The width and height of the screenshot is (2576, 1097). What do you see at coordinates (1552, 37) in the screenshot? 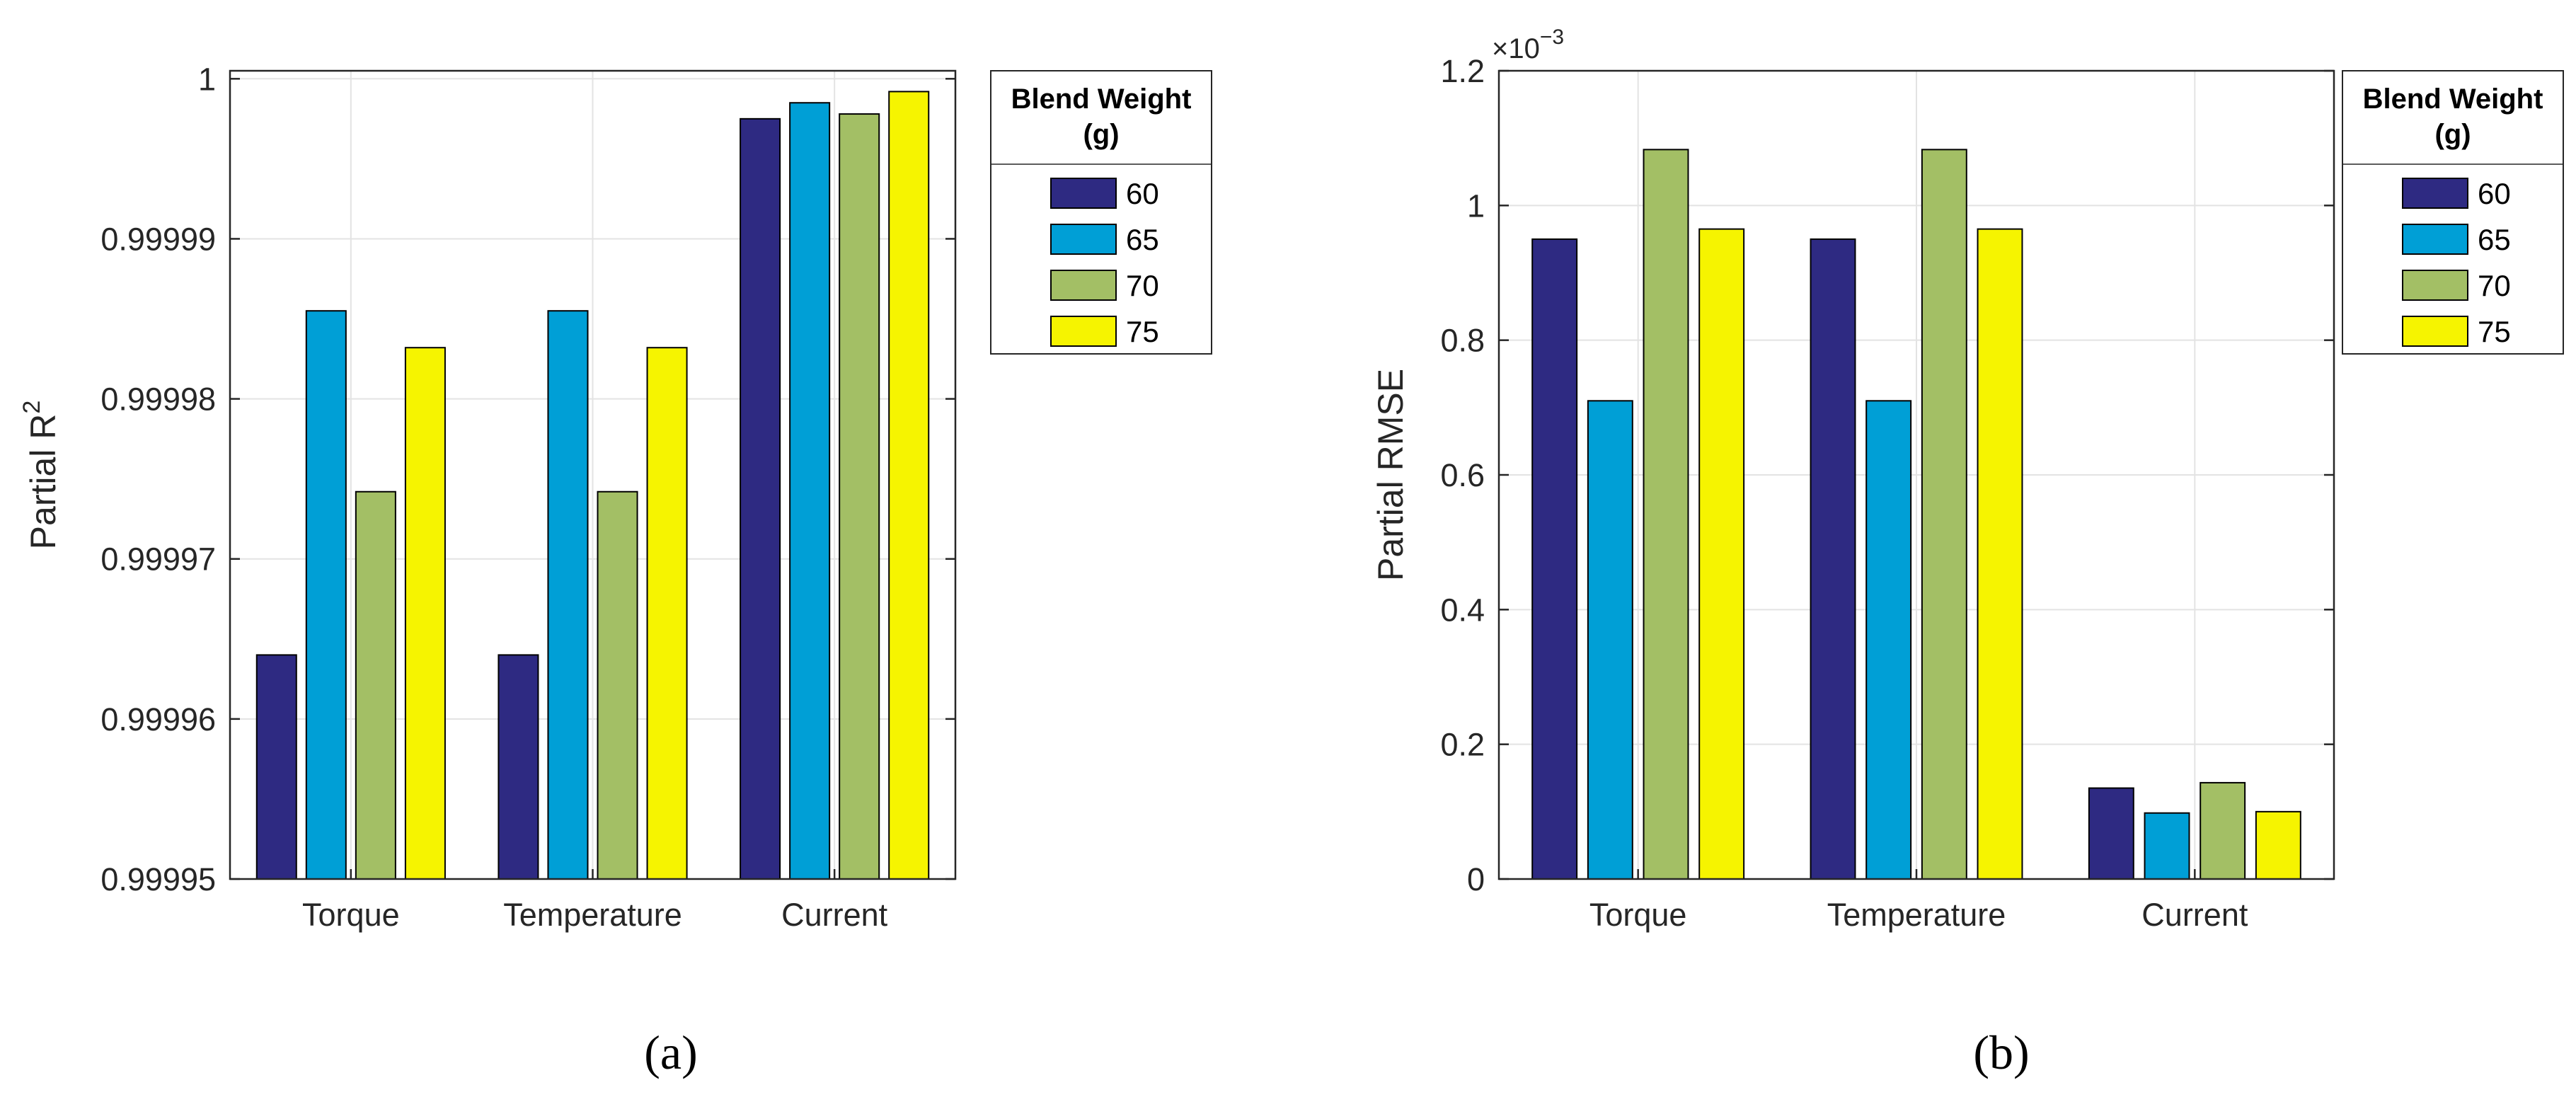
I see `chart-b-y-exponent-power: −3` at bounding box center [1552, 37].